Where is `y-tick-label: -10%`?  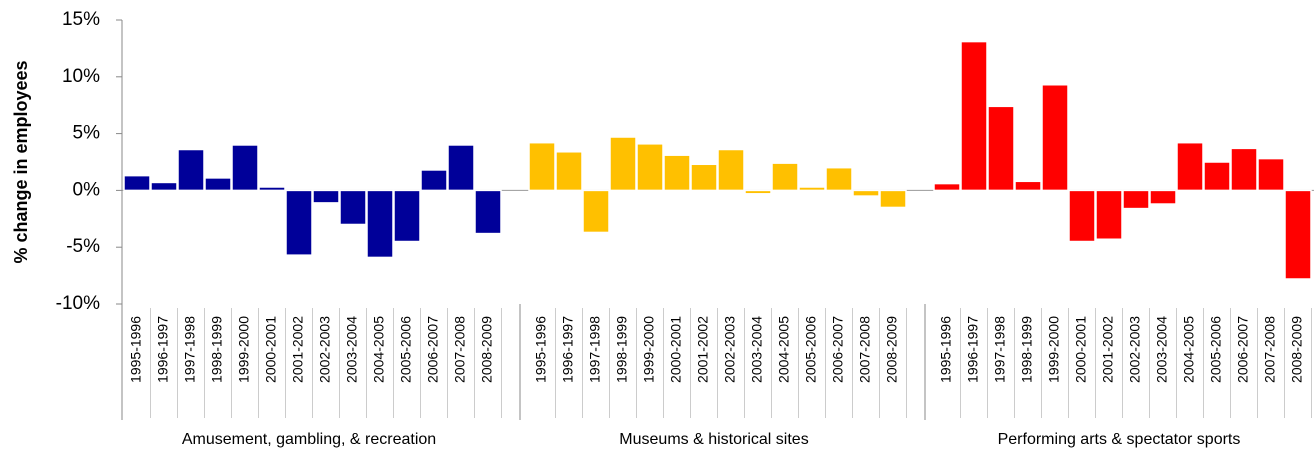 y-tick-label: -10% is located at coordinates (78, 303).